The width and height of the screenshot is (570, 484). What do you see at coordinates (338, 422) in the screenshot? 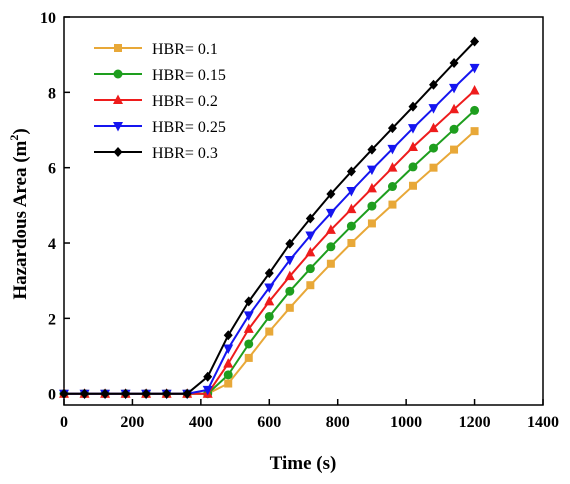
I see `x-tick-label: 800` at bounding box center [338, 422].